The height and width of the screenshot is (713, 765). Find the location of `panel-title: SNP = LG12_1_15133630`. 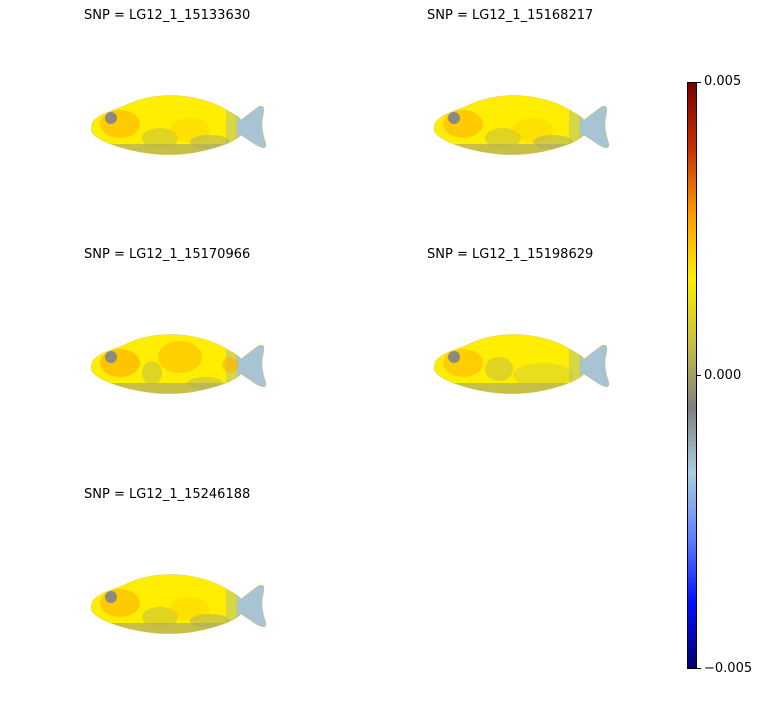

panel-title: SNP = LG12_1_15133630 is located at coordinates (167, 15).